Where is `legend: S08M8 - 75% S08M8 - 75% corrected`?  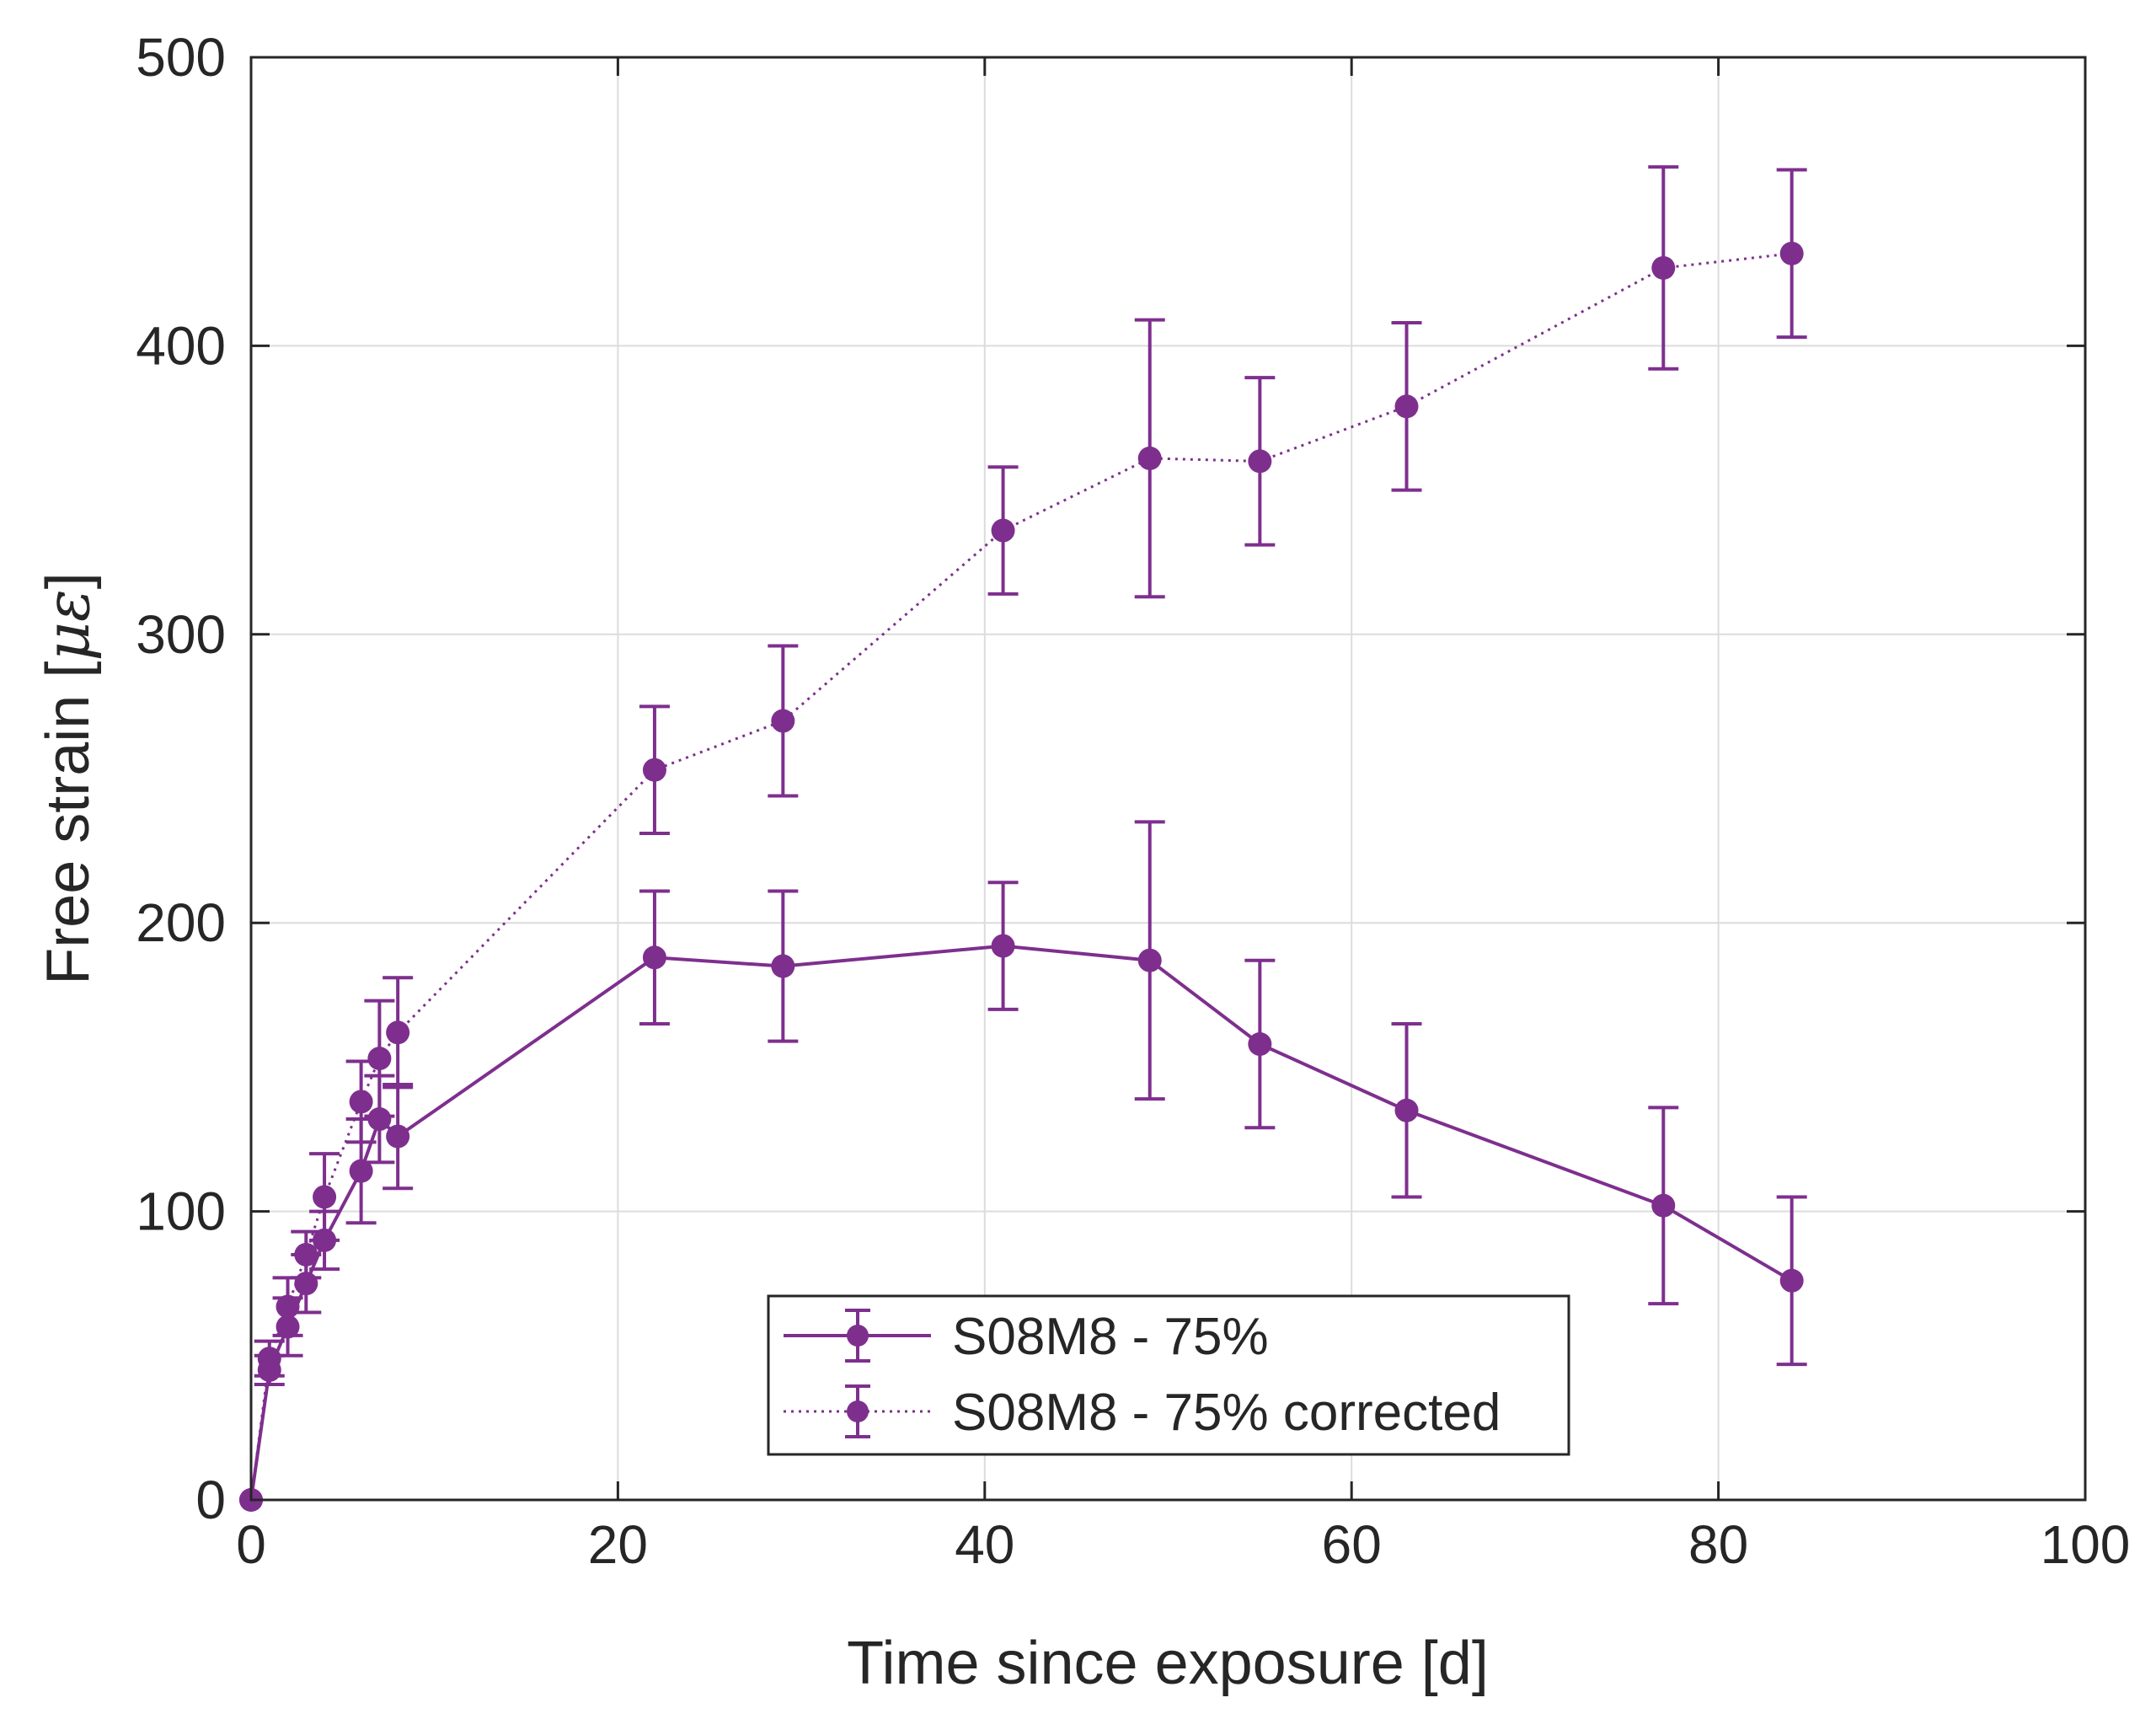 legend: S08M8 - 75% S08M8 - 75% corrected is located at coordinates (1168, 1375).